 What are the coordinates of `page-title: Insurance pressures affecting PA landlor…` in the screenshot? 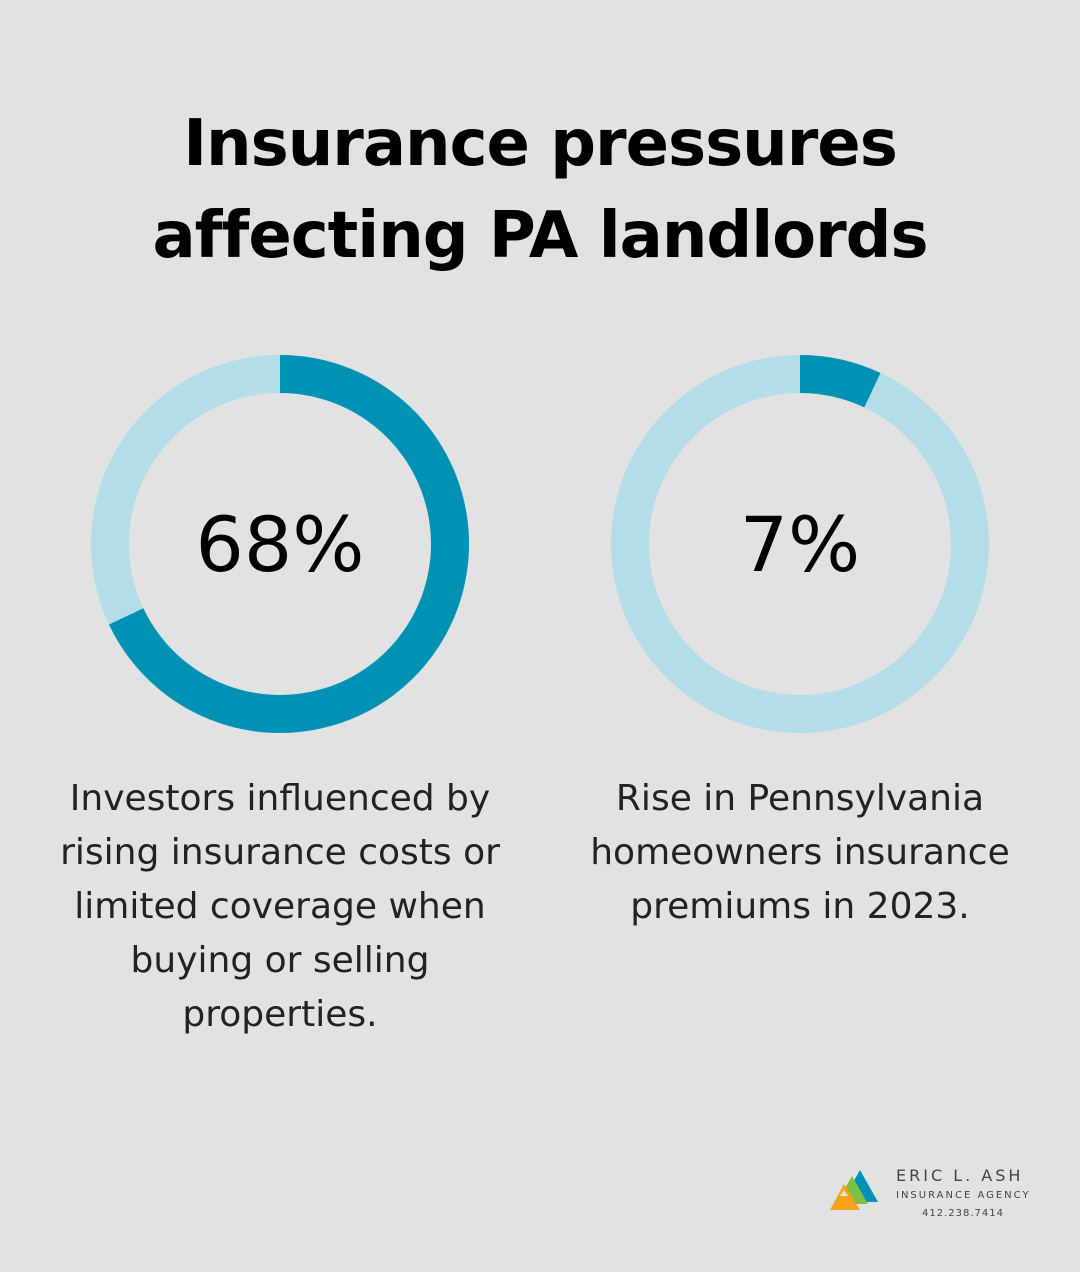 It's located at (540, 190).